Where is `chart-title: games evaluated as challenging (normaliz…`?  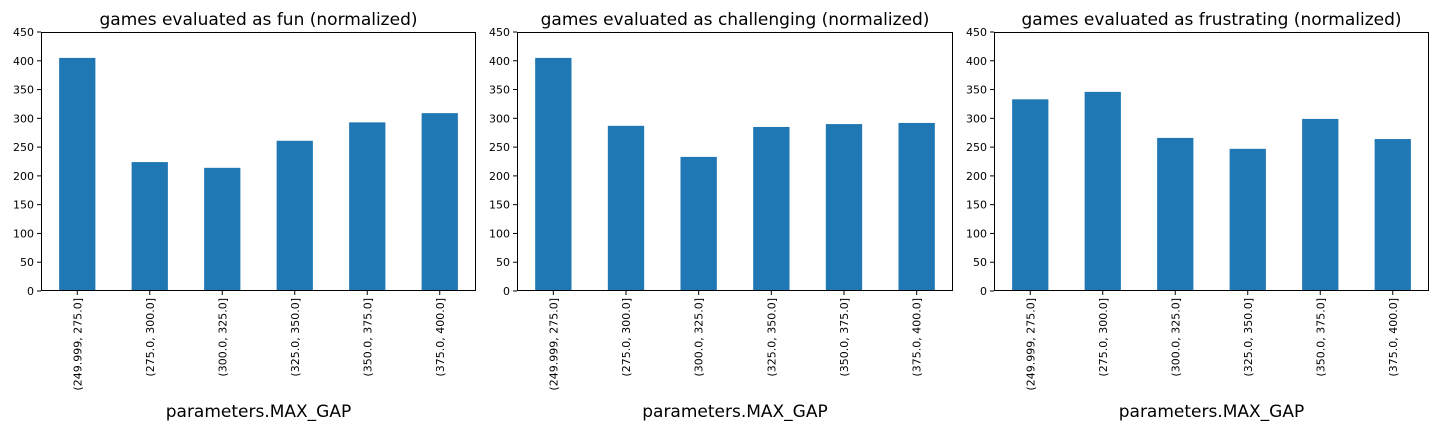 chart-title: games evaluated as challenging (normaliz… is located at coordinates (735, 20).